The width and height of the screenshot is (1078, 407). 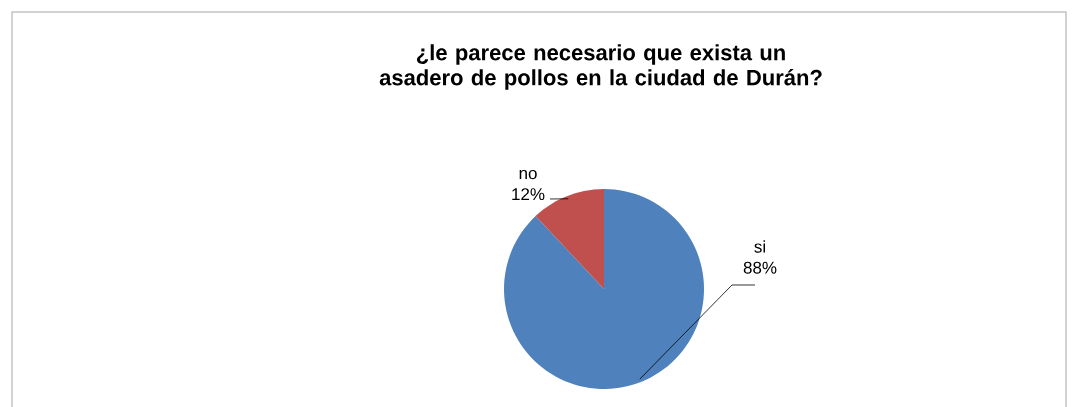 What do you see at coordinates (528, 194) in the screenshot?
I see `data-label: 12%` at bounding box center [528, 194].